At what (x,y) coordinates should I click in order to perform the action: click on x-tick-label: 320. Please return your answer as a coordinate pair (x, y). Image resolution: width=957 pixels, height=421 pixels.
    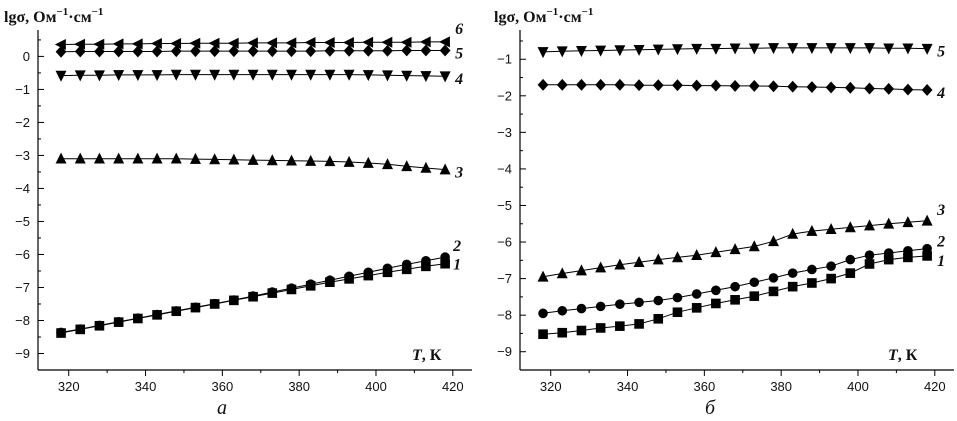
    Looking at the image, I should click on (69, 386).